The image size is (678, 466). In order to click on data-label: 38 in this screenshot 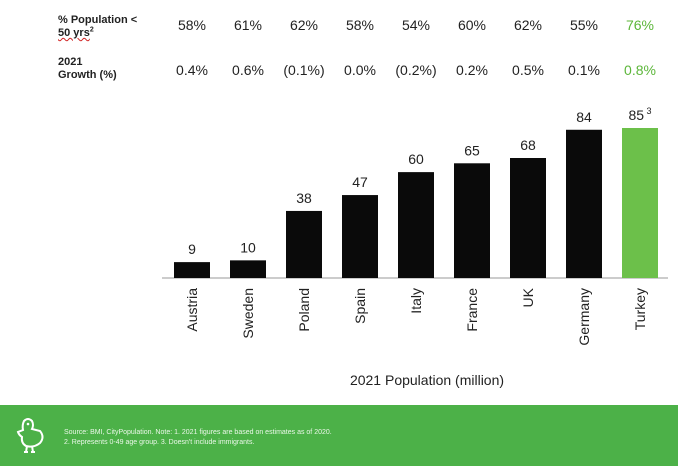, I will do `click(304, 198)`.